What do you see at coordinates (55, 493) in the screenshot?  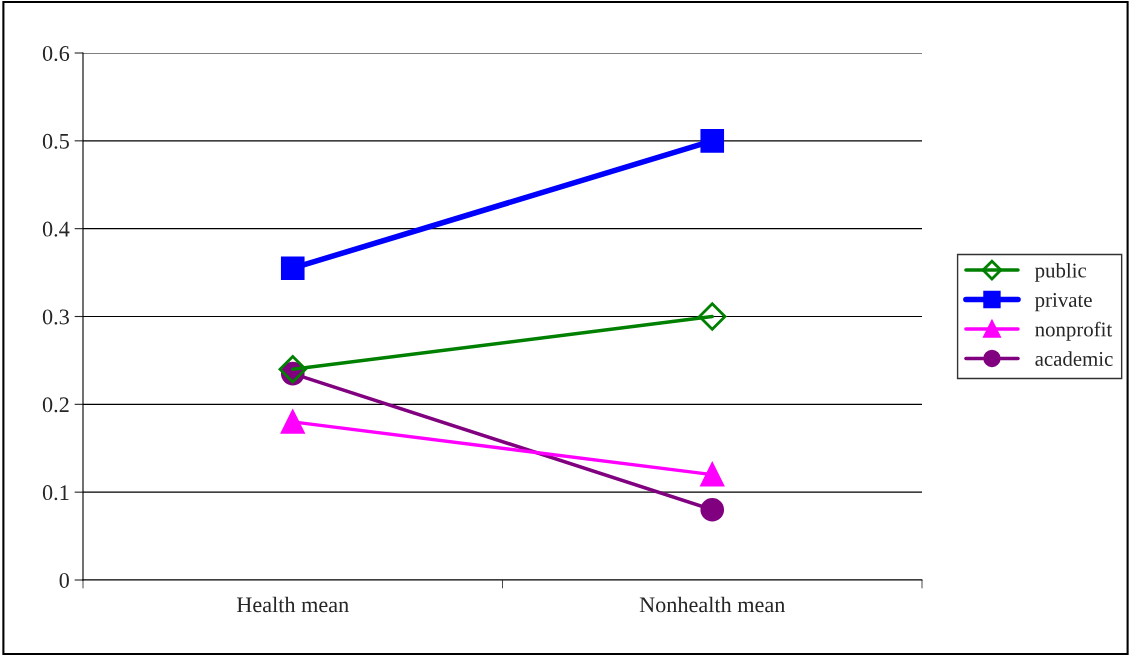 I see `y-tick-label: 0.1` at bounding box center [55, 493].